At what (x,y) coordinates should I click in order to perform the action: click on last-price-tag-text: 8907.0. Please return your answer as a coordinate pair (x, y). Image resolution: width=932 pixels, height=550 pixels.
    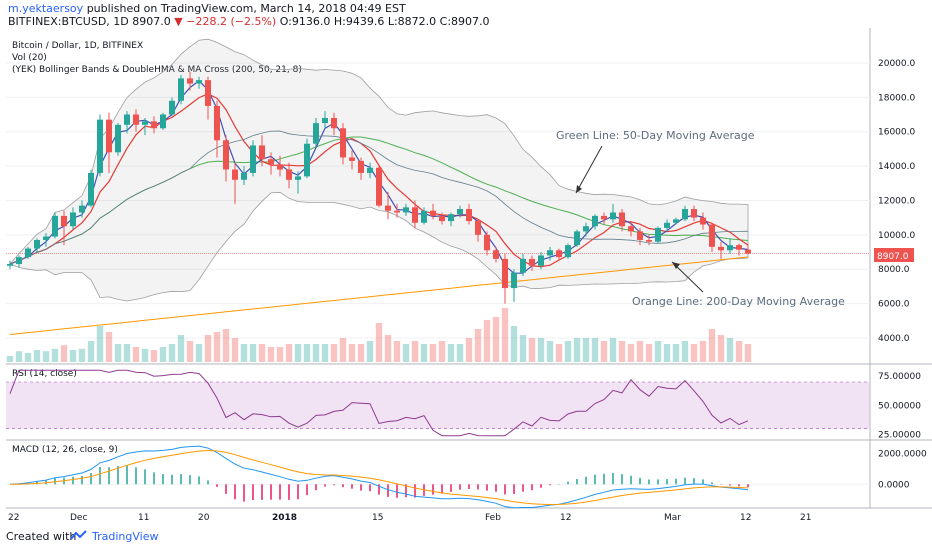
    Looking at the image, I should click on (893, 257).